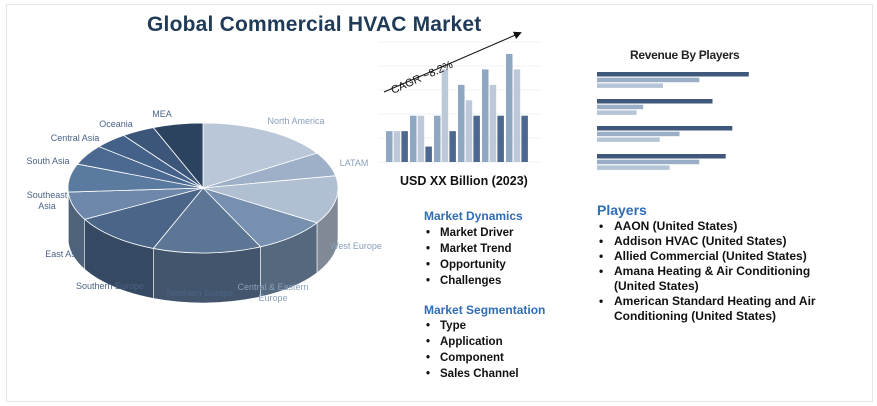 The width and height of the screenshot is (877, 406). Describe the element at coordinates (469, 249) in the screenshot. I see `list-item: Market Trend` at that location.